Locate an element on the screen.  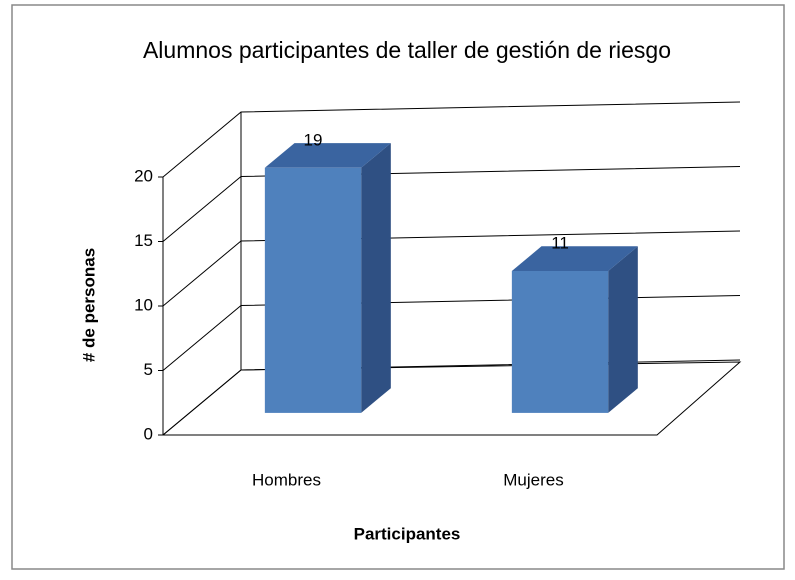
data-label: 11 is located at coordinates (560, 242).